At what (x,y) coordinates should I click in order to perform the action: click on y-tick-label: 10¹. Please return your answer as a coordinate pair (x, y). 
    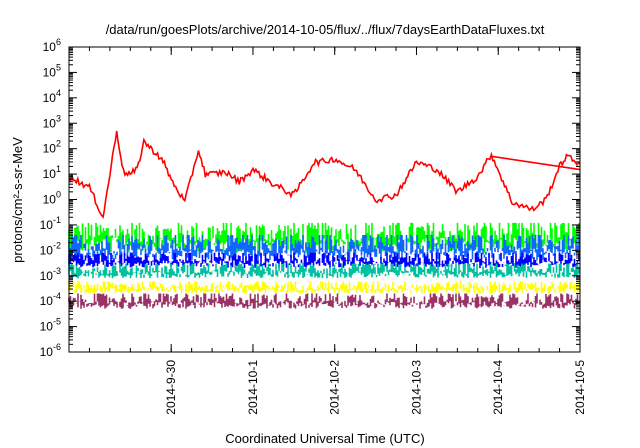
    Looking at the image, I should click on (52, 172).